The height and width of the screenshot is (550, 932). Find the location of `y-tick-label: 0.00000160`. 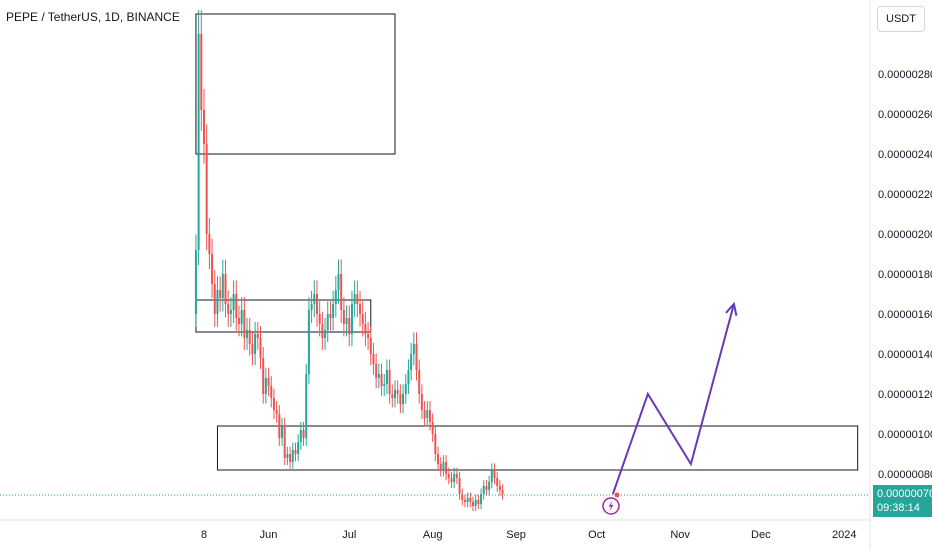

y-tick-label: 0.00000160 is located at coordinates (905, 315).